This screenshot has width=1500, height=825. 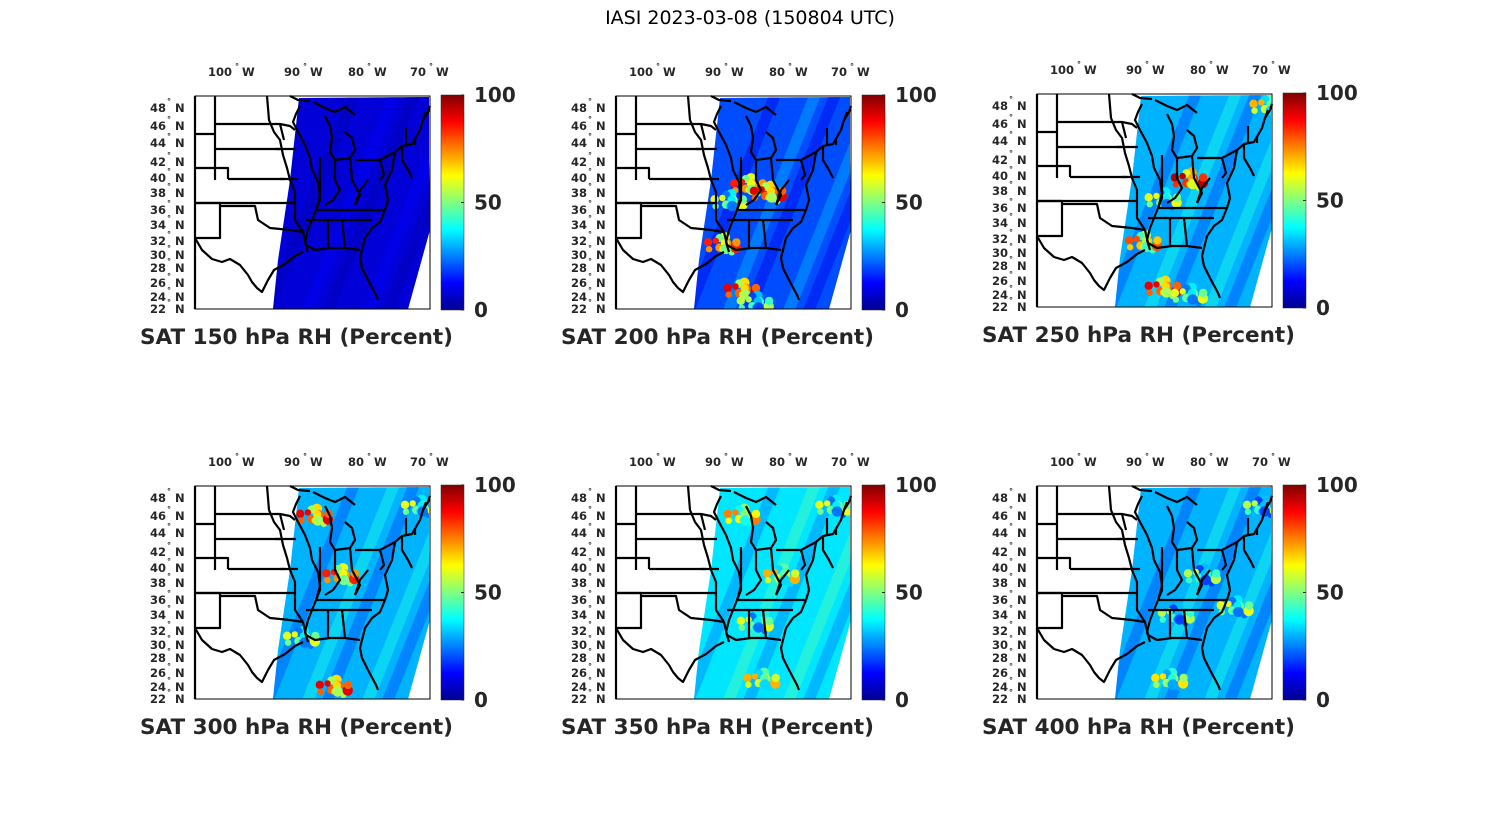 I want to click on y-tick-label: 22, so click(x=158, y=309).